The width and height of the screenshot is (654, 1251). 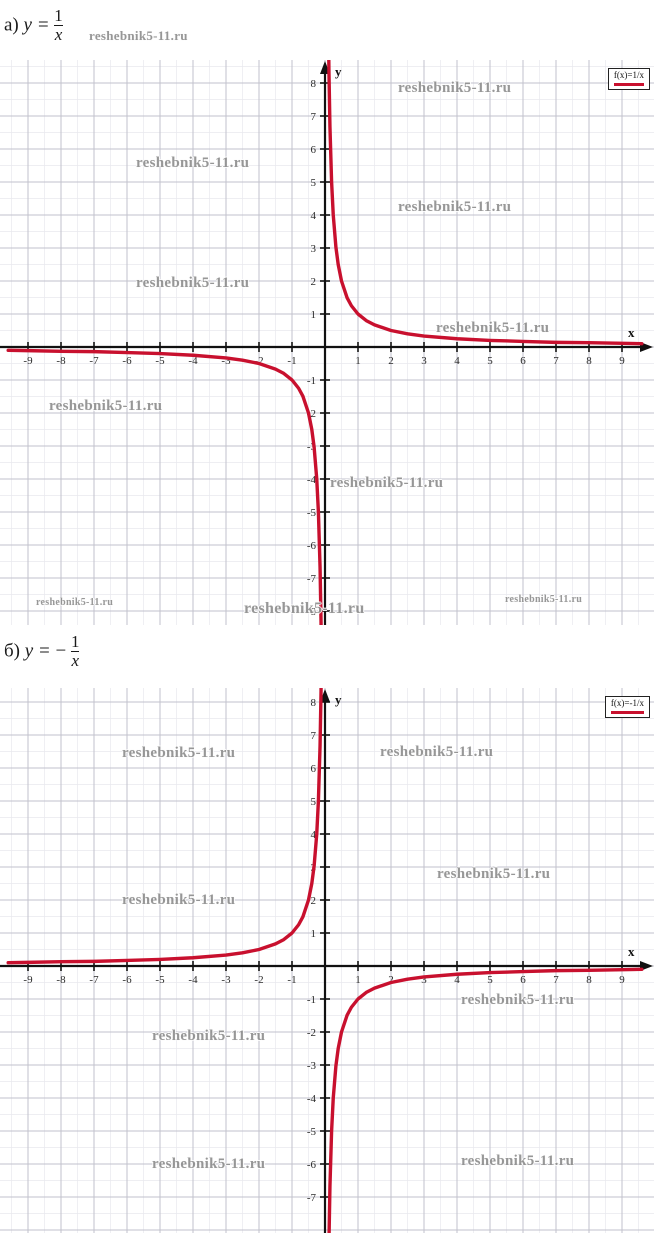 I want to click on equation-sign-b: −, so click(x=61, y=651).